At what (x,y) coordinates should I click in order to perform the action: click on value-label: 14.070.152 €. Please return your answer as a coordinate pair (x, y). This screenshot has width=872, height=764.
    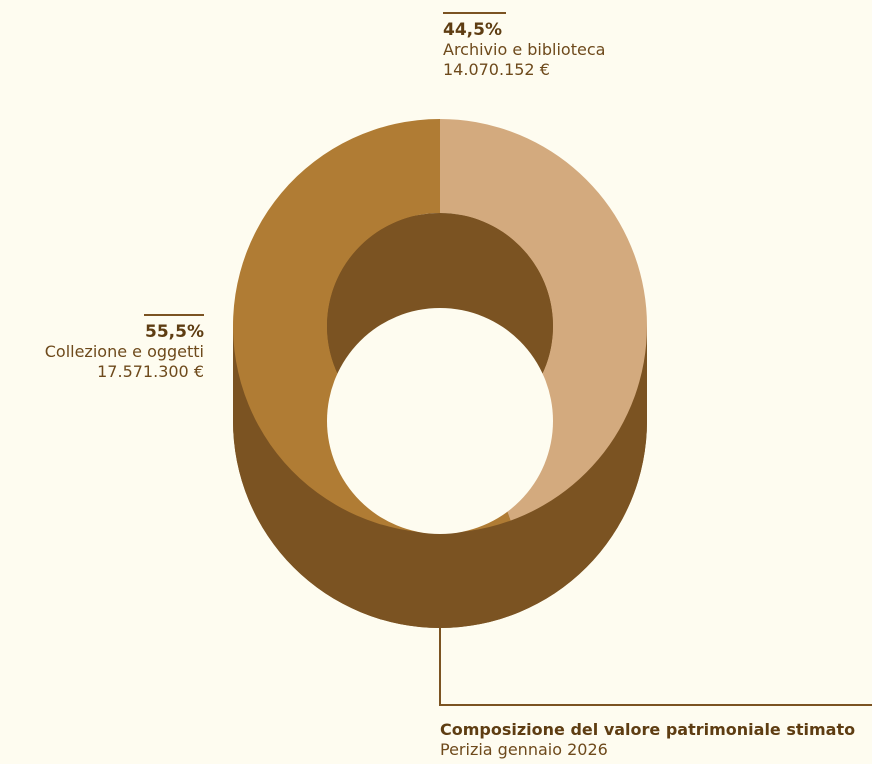
    Looking at the image, I should click on (496, 69).